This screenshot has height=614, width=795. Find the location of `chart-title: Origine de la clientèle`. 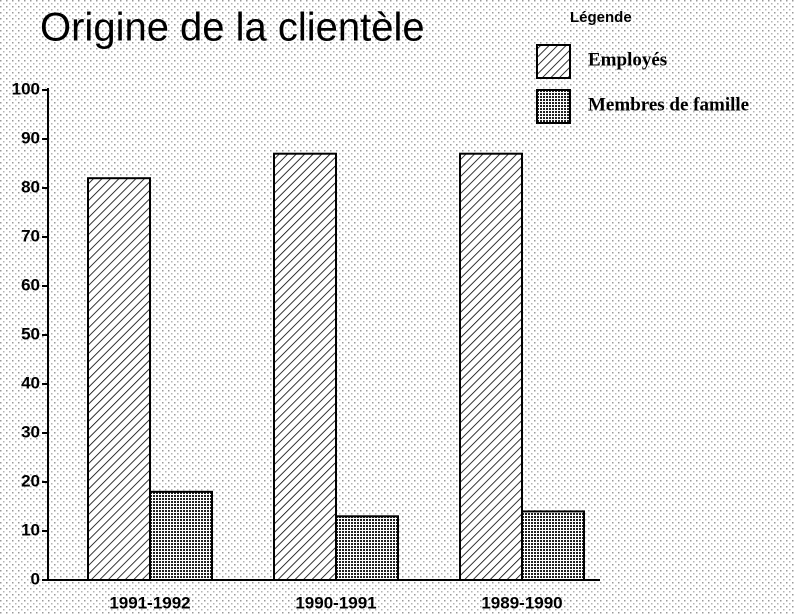

chart-title: Origine de la clientèle is located at coordinates (232, 28).